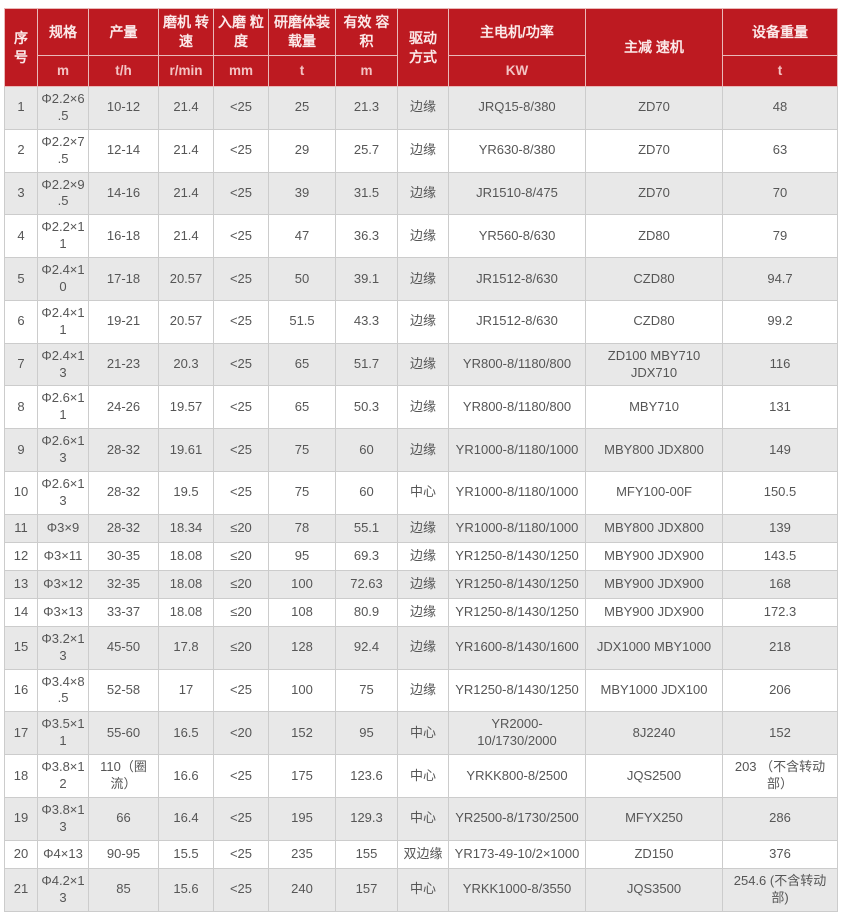  Describe the element at coordinates (186, 889) in the screenshot. I see `table-cell: 15.6` at that location.